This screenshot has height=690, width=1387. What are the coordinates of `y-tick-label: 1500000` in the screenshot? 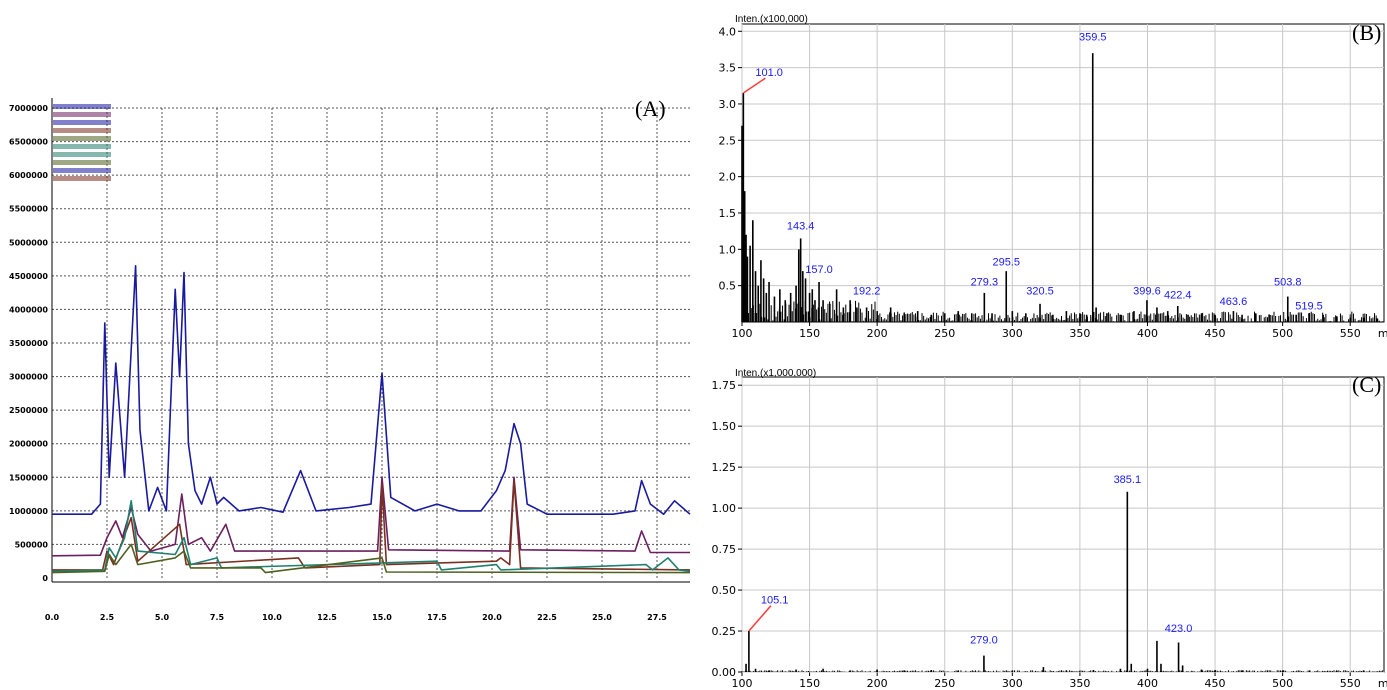 It's located at (28, 477).